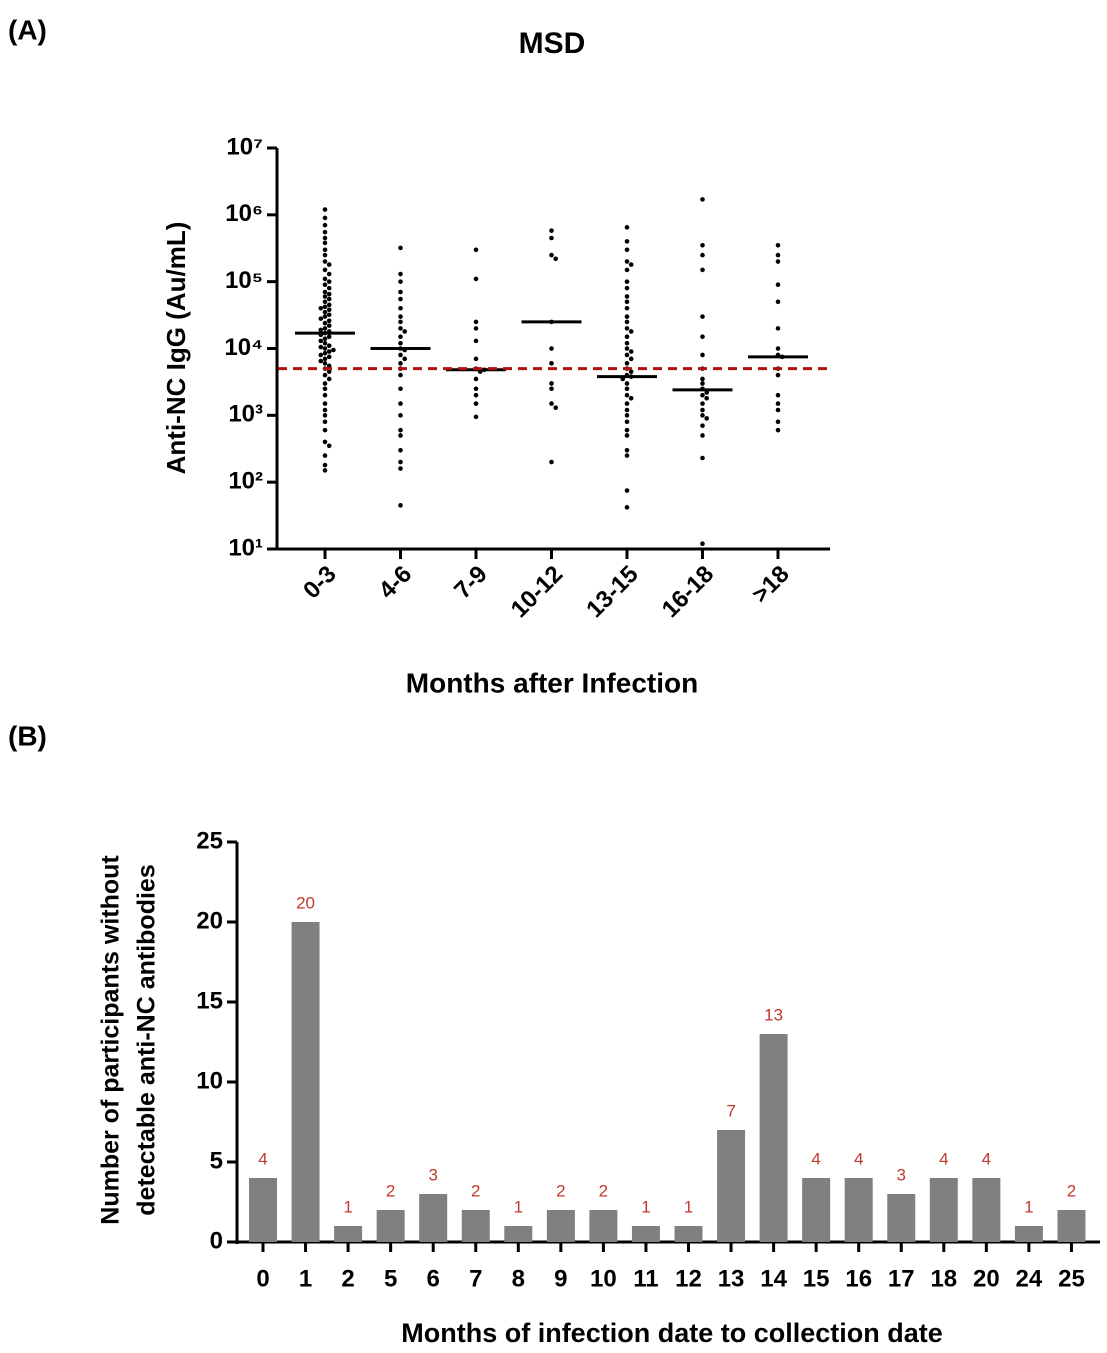 This screenshot has width=1107, height=1353. Describe the element at coordinates (612, 592) in the screenshot. I see `x-tick-label: 13-15` at that location.